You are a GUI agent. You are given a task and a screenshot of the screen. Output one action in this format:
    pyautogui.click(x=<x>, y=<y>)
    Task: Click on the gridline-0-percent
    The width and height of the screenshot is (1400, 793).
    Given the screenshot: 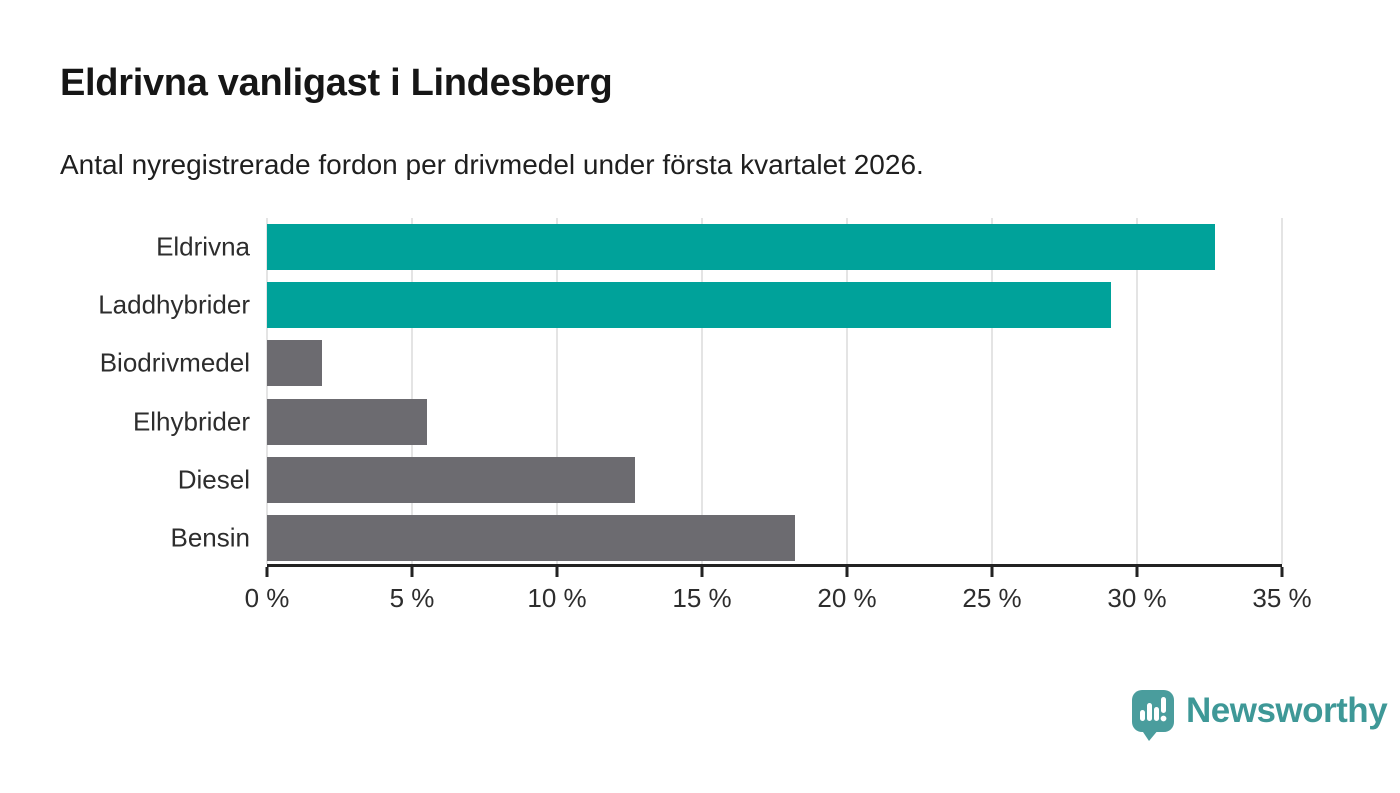 What is the action you would take?
    pyautogui.click(x=267, y=391)
    